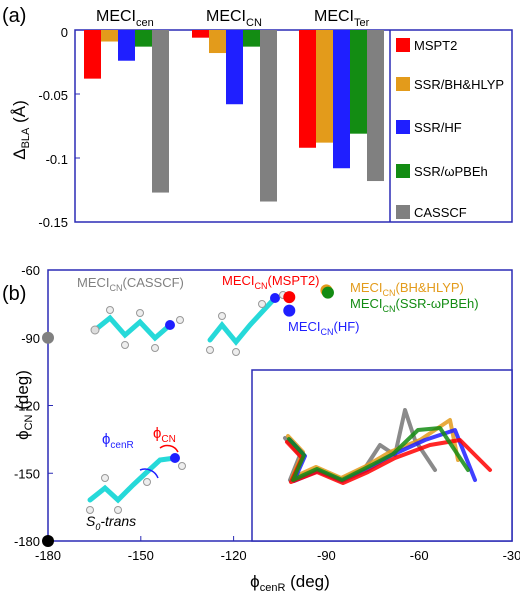 The width and height of the screenshot is (520, 609). I want to click on panel-b-ytick-4: -180, so click(27, 541).